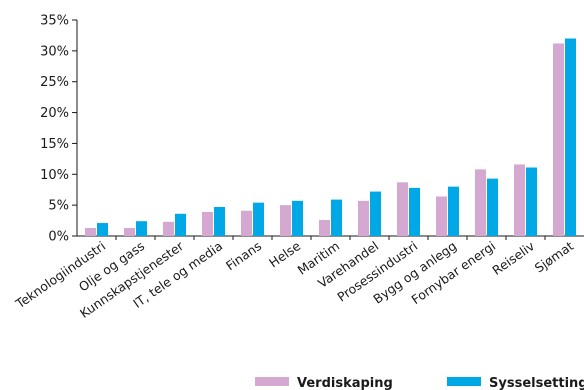 The height and width of the screenshot is (390, 584). What do you see at coordinates (58, 206) in the screenshot?
I see `y-tick-label: 5%` at bounding box center [58, 206].